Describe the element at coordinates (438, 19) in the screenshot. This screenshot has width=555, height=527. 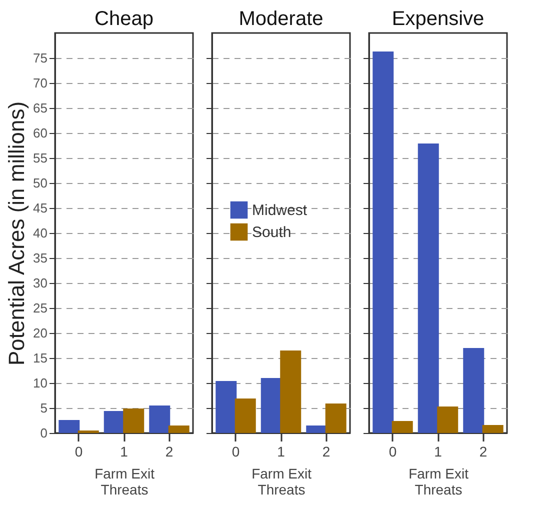
I see `chart-title: Expensive` at that location.